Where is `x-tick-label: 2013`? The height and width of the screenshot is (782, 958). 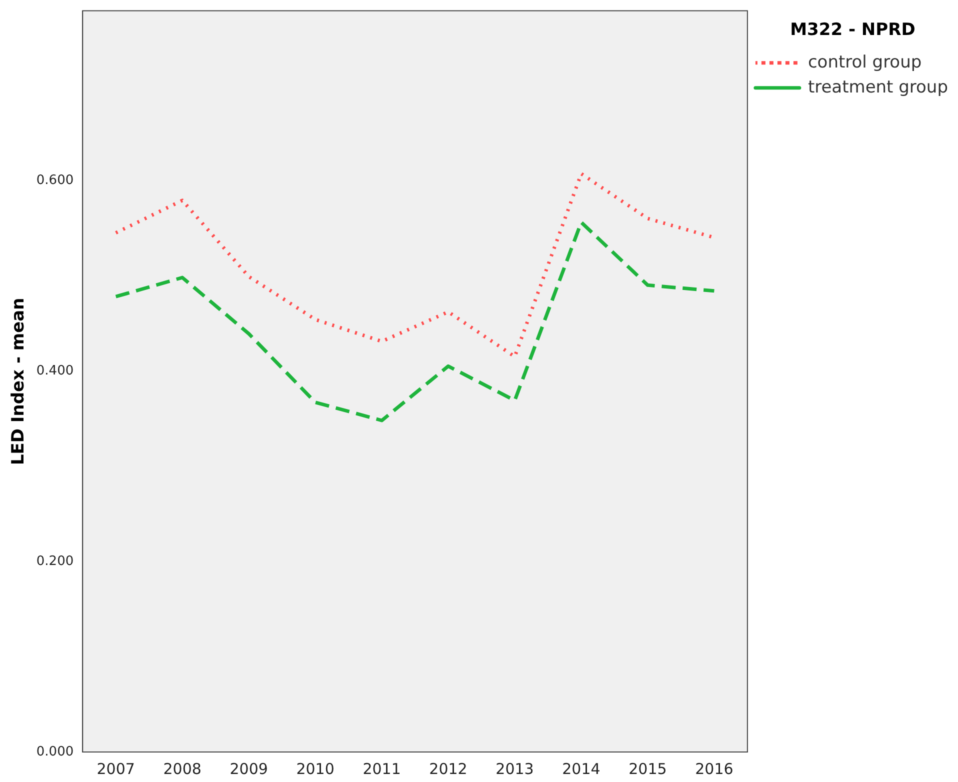
x-tick-label: 2013 is located at coordinates (515, 769).